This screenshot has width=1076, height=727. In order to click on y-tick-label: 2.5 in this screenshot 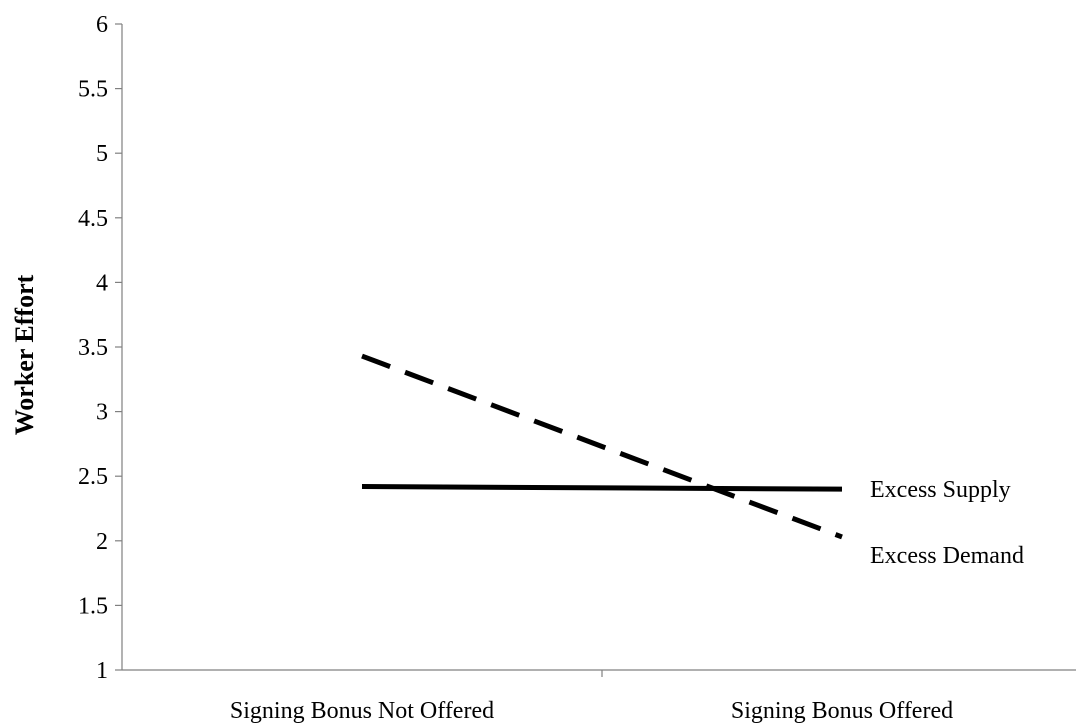, I will do `click(93, 477)`.